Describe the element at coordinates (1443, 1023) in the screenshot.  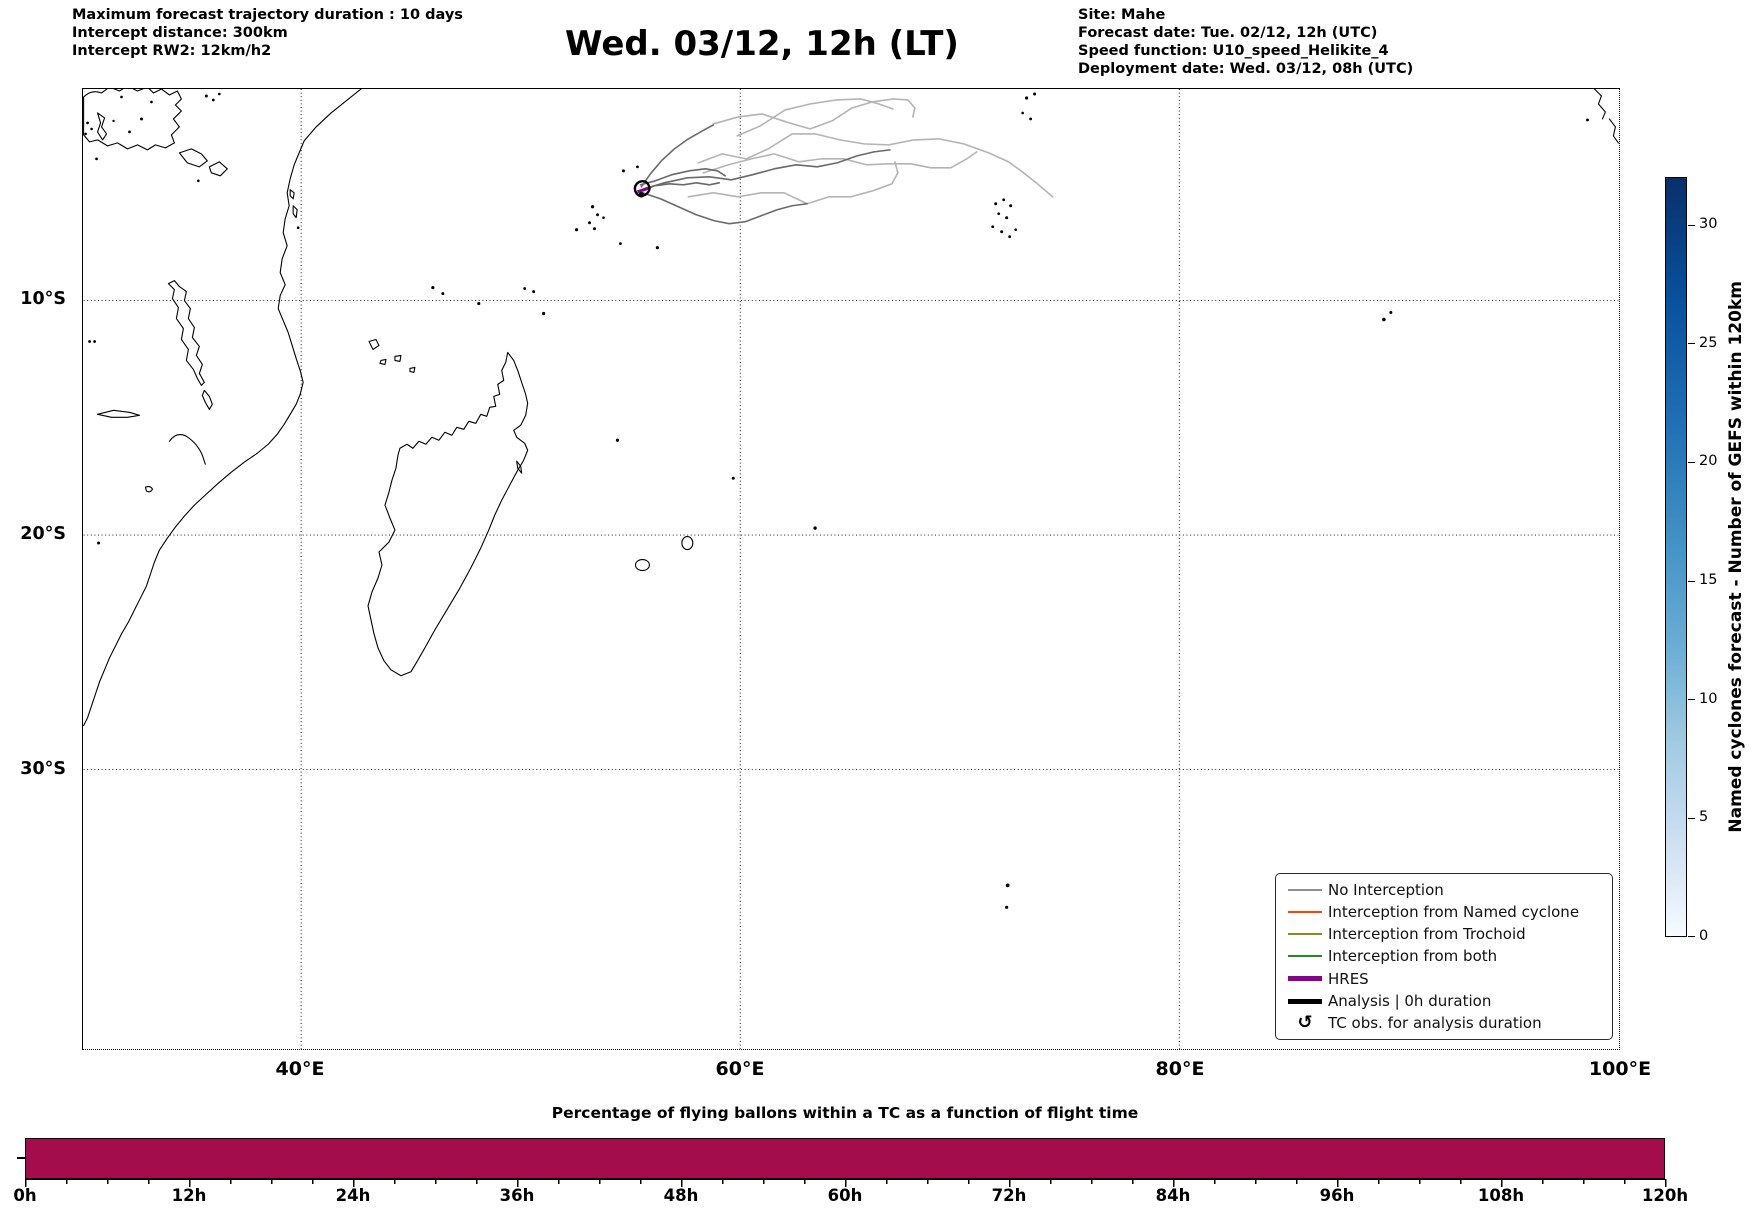
I see `legend-item-tc-obs: ↺ TC obs. for analysis duration` at that location.